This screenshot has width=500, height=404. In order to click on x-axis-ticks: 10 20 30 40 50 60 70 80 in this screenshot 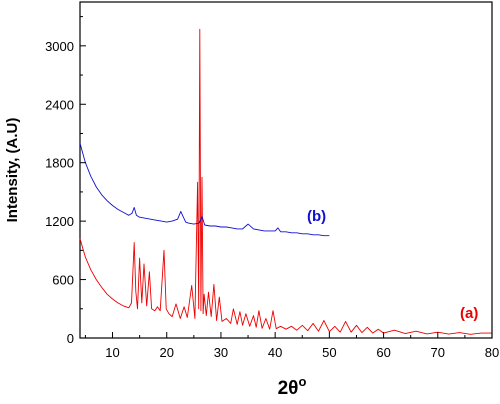, I will do `click(291, 346)`.